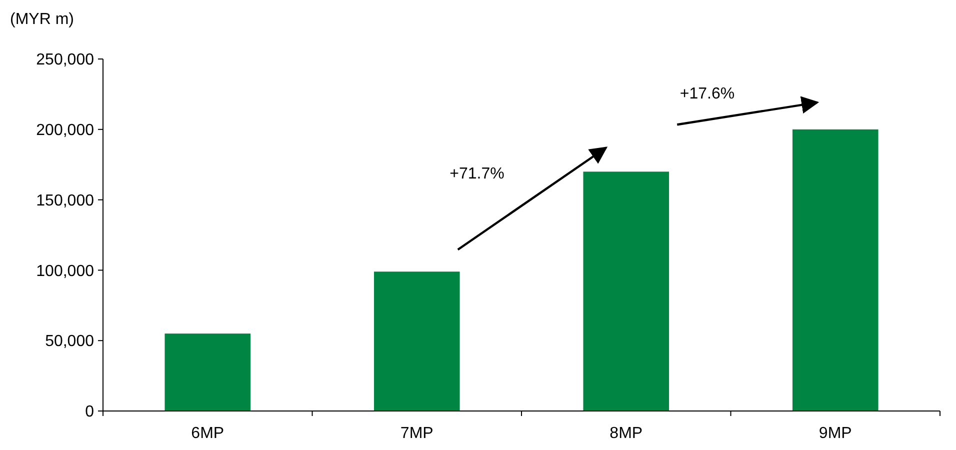 This screenshot has height=450, width=956. I want to click on y-tick-label: 100,000, so click(65, 271).